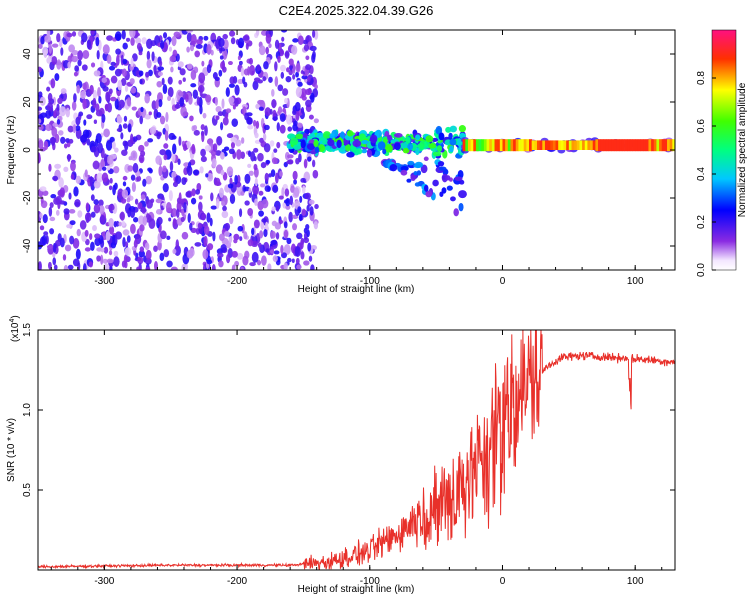 This screenshot has width=750, height=600. What do you see at coordinates (27, 245) in the screenshot?
I see `y-tick-label: -40` at bounding box center [27, 245].